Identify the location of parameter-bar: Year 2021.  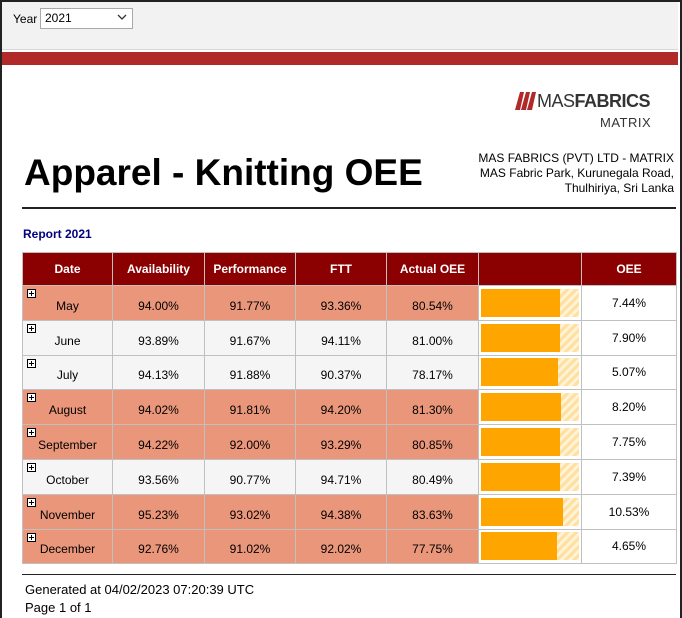
(340, 26).